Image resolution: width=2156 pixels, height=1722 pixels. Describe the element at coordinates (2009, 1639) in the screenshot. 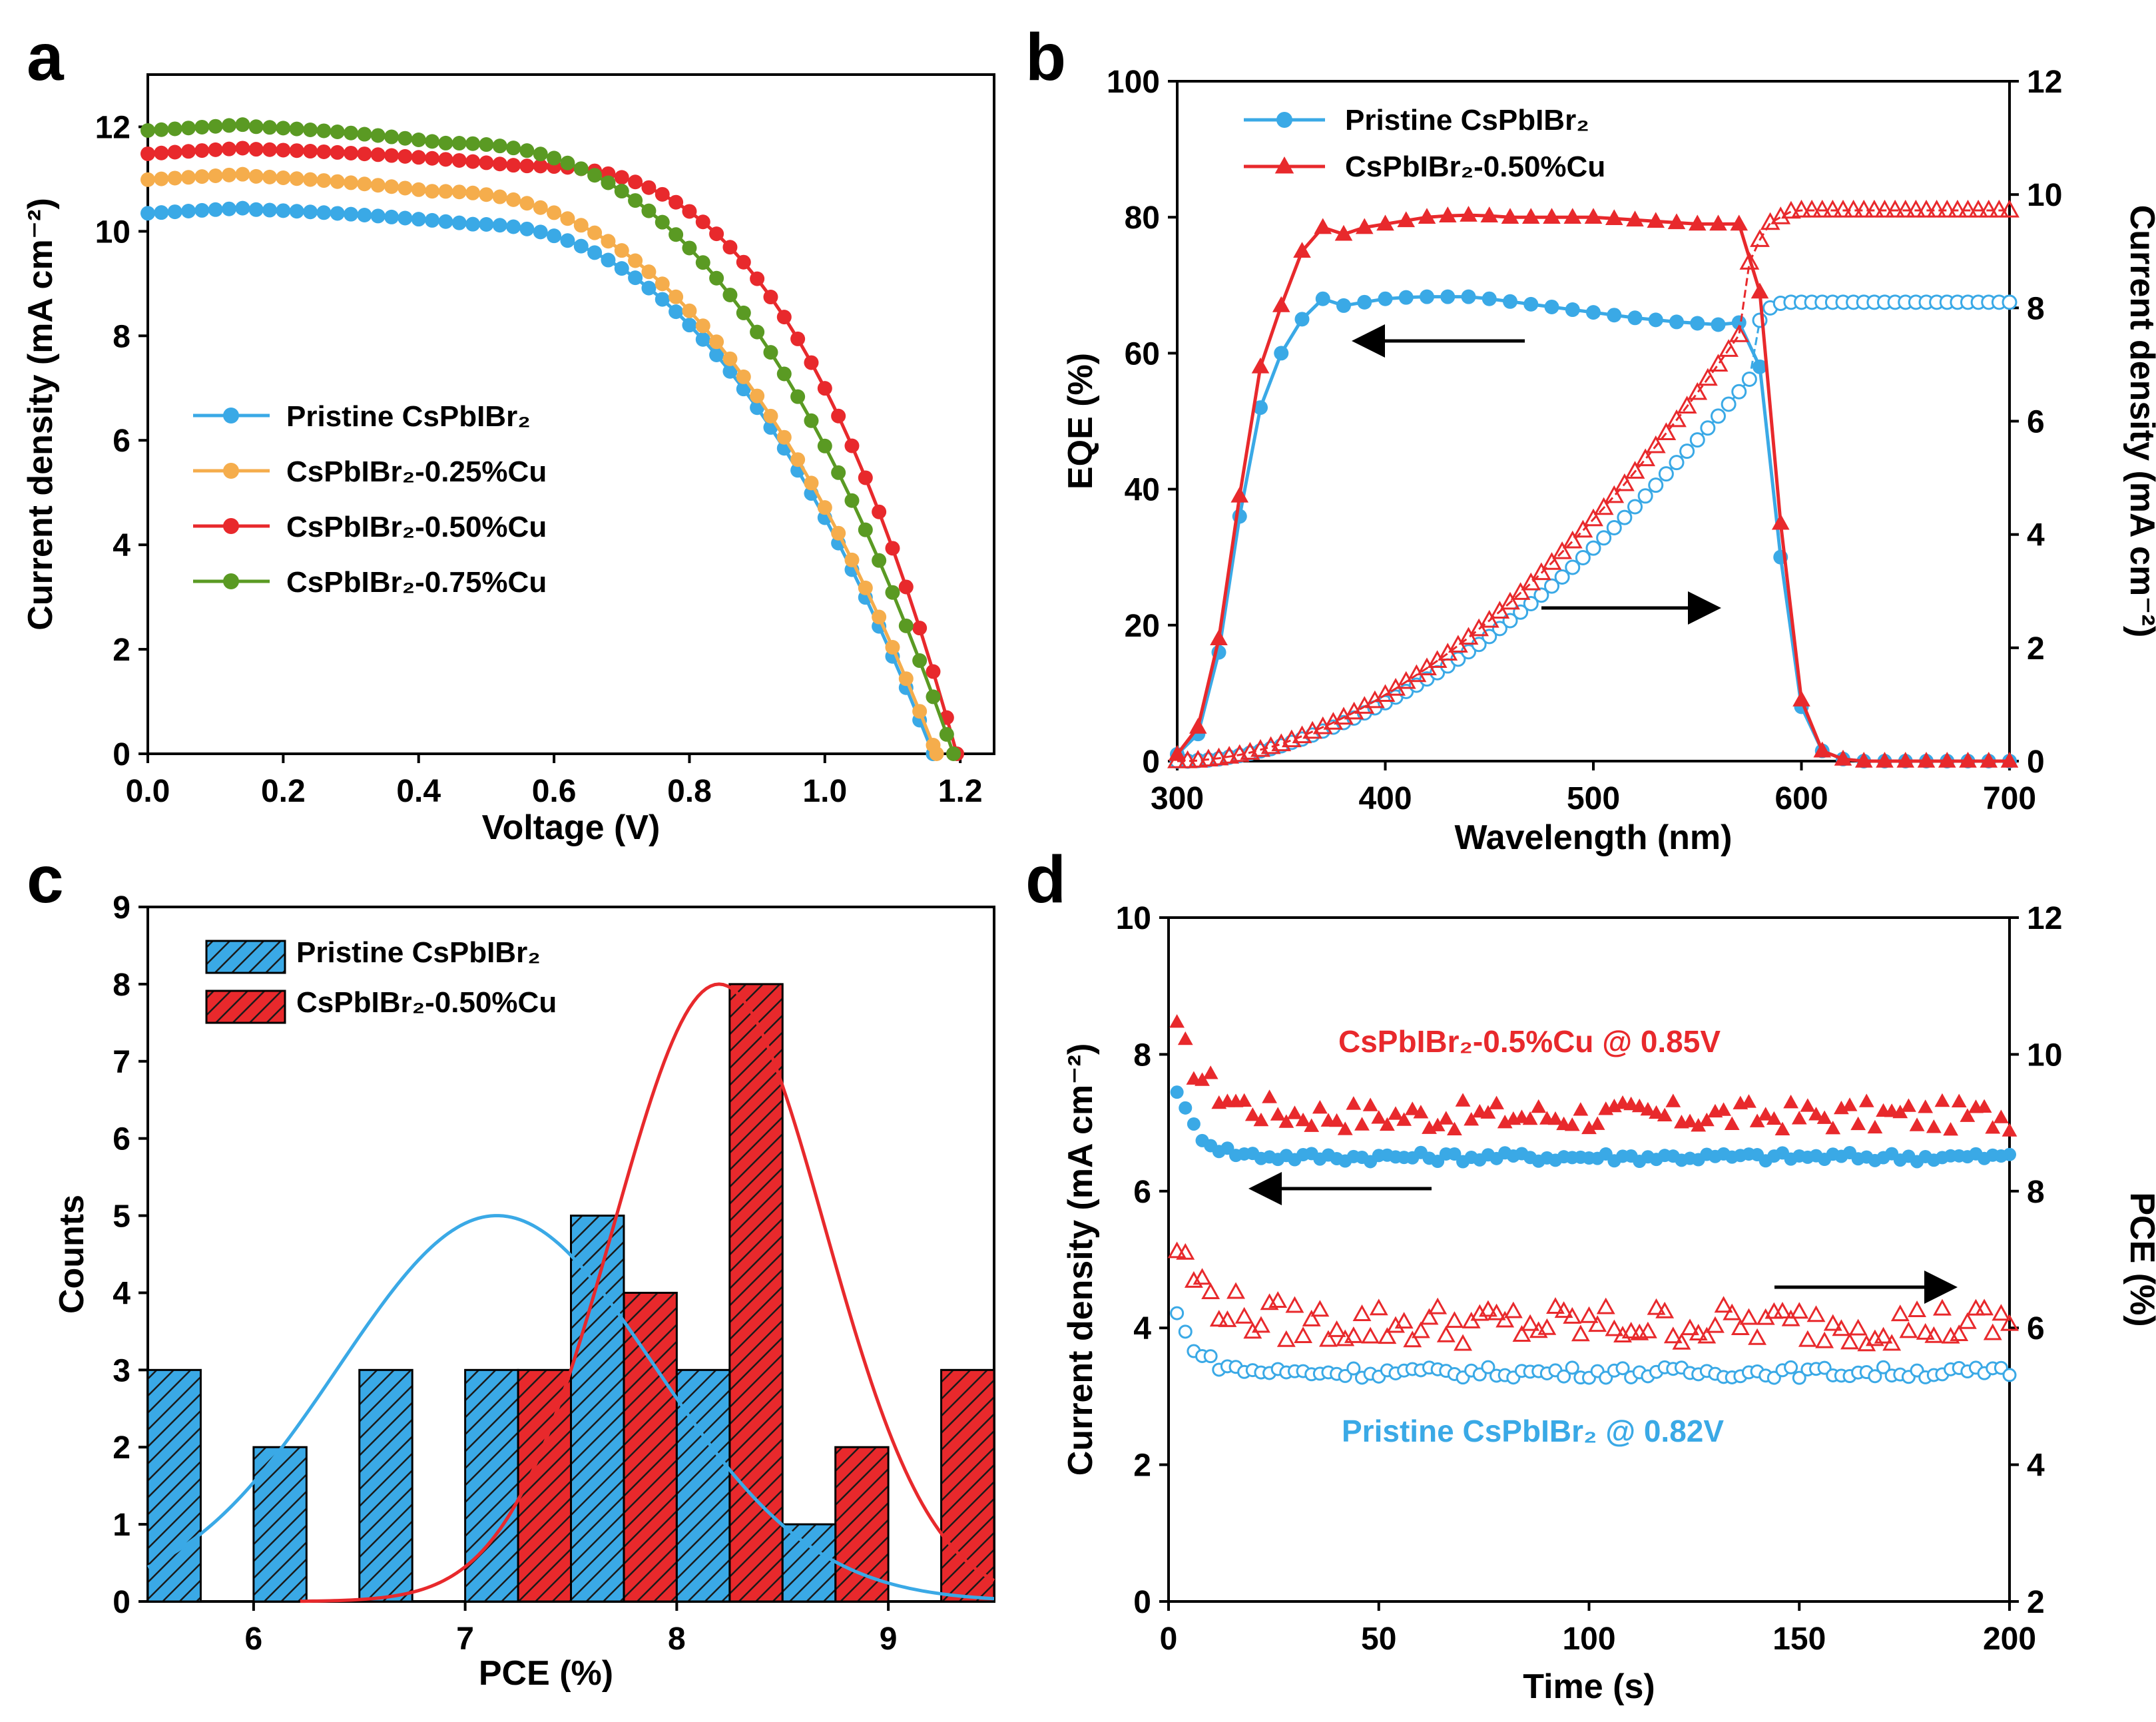

I see `d-xtick-label: 200` at that location.